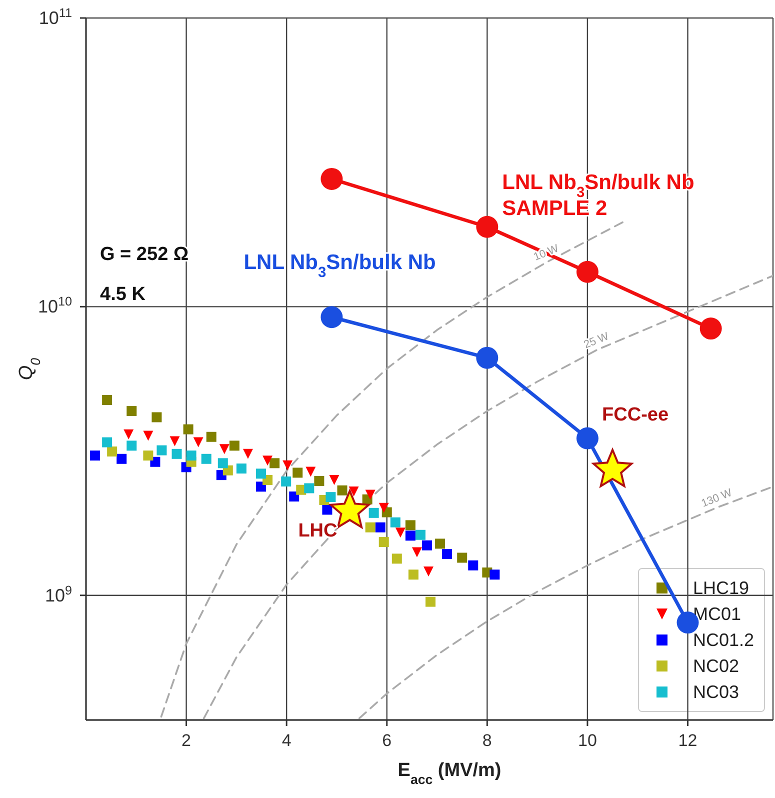 Image resolution: width=775 pixels, height=798 pixels. I want to click on y-tick-label: 10$^{10}$, so click(55, 305).